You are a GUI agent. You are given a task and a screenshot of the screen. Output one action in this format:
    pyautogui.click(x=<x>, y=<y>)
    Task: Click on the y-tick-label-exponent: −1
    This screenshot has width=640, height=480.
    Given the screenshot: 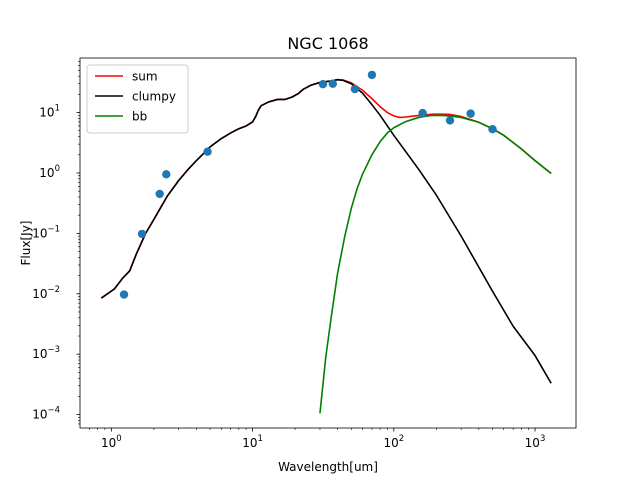 What is the action you would take?
    pyautogui.click(x=53, y=229)
    